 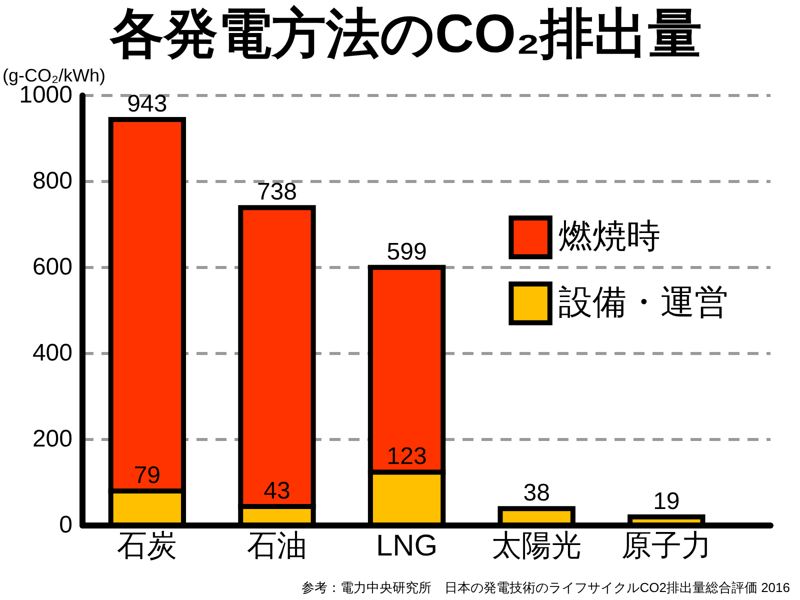 What do you see at coordinates (52, 353) in the screenshot?
I see `y-tick-label: 400` at bounding box center [52, 353].